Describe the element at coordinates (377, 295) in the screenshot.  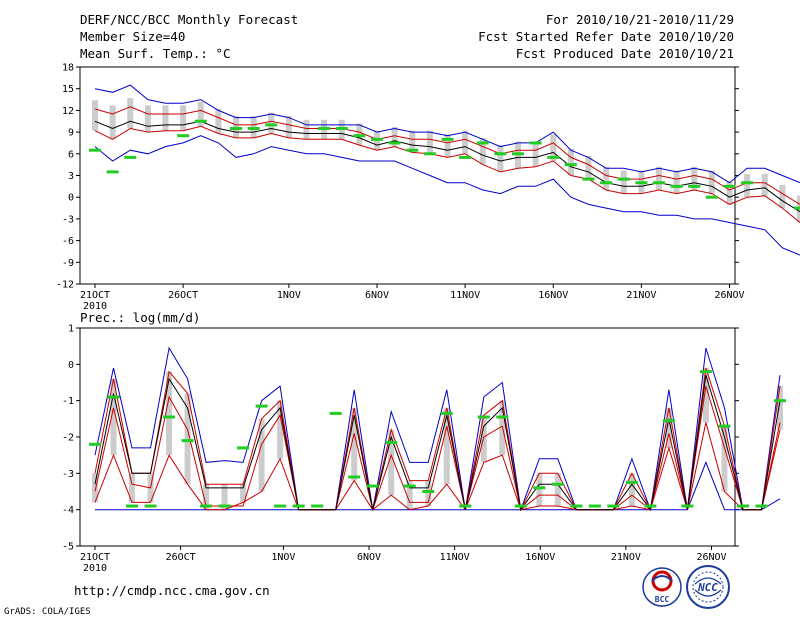
I see `temp-x-tick-label: 6NOV` at that location.